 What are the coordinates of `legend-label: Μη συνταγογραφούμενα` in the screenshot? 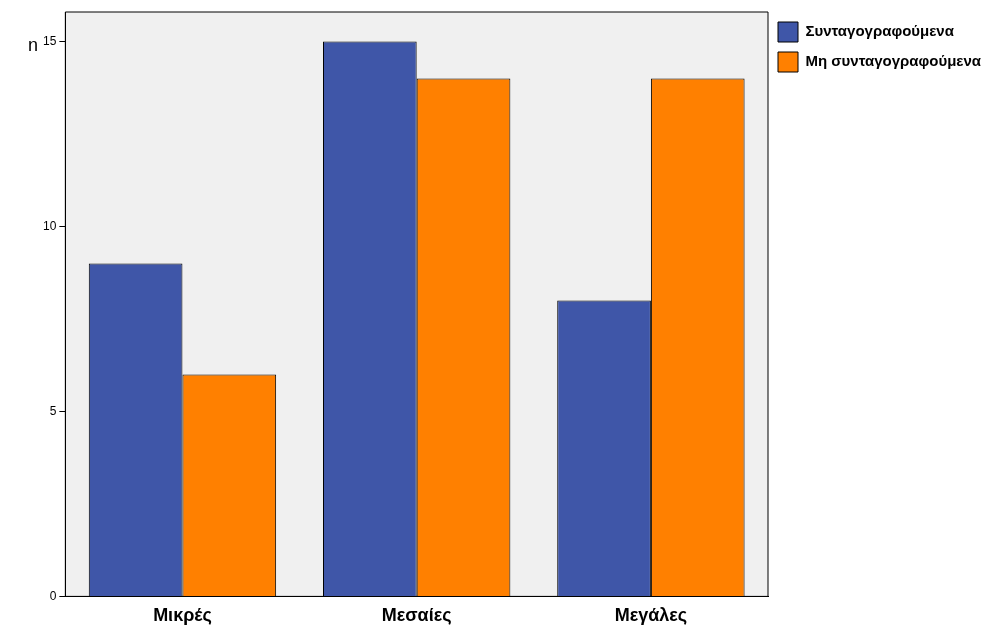 It's located at (893, 61).